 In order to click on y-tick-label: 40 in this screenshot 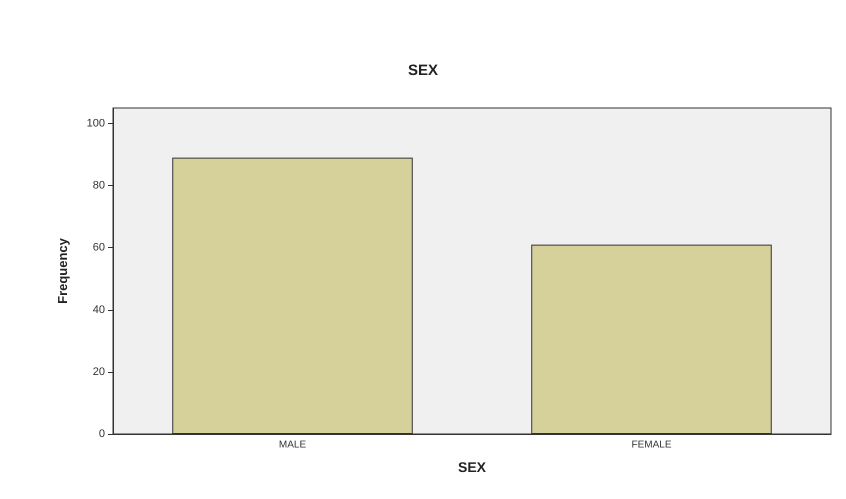, I will do `click(98, 310)`.